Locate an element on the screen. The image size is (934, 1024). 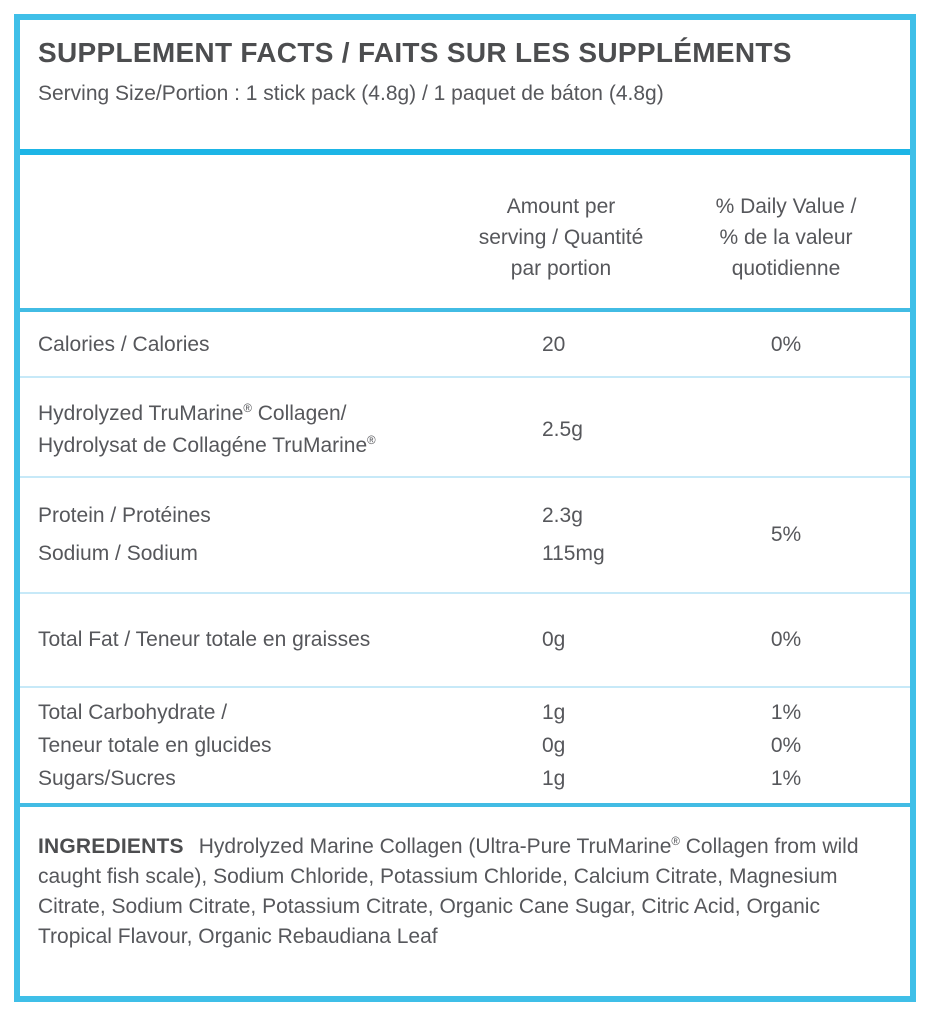
row-label-text: Total Carbohydrate / is located at coordinates (133, 712).